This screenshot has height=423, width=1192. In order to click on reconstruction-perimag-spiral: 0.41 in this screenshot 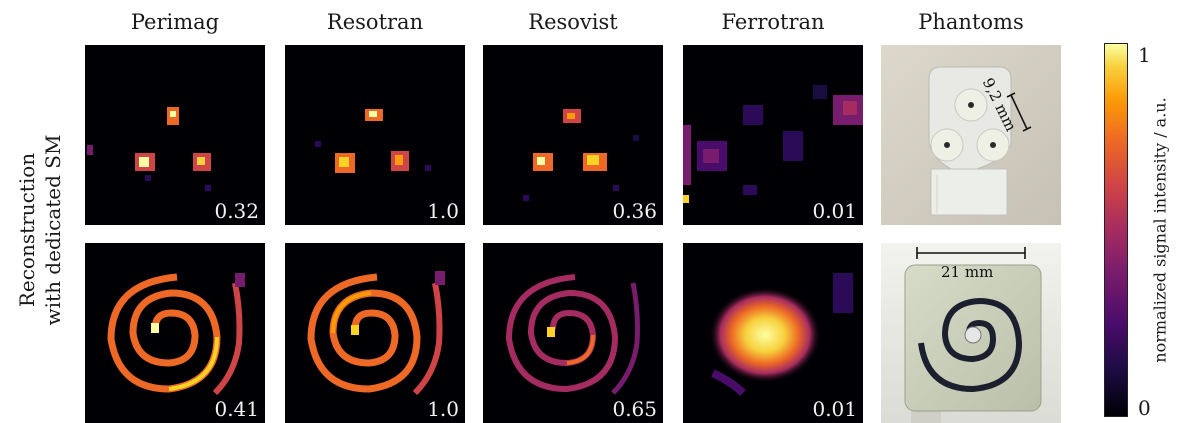, I will do `click(175, 333)`.